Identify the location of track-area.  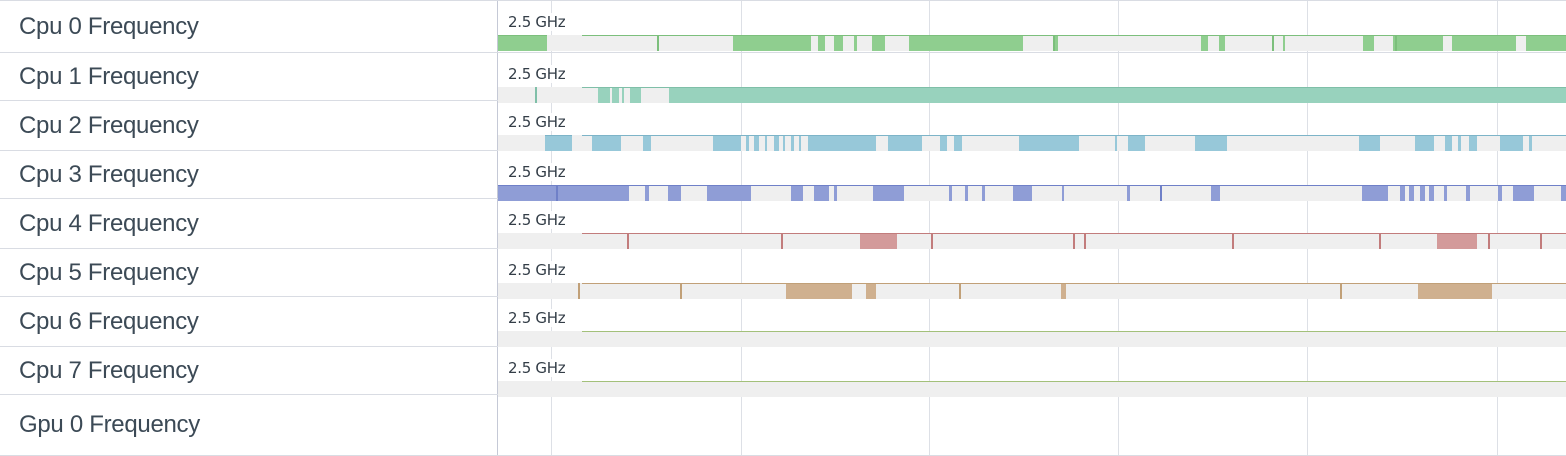
(1031, 425).